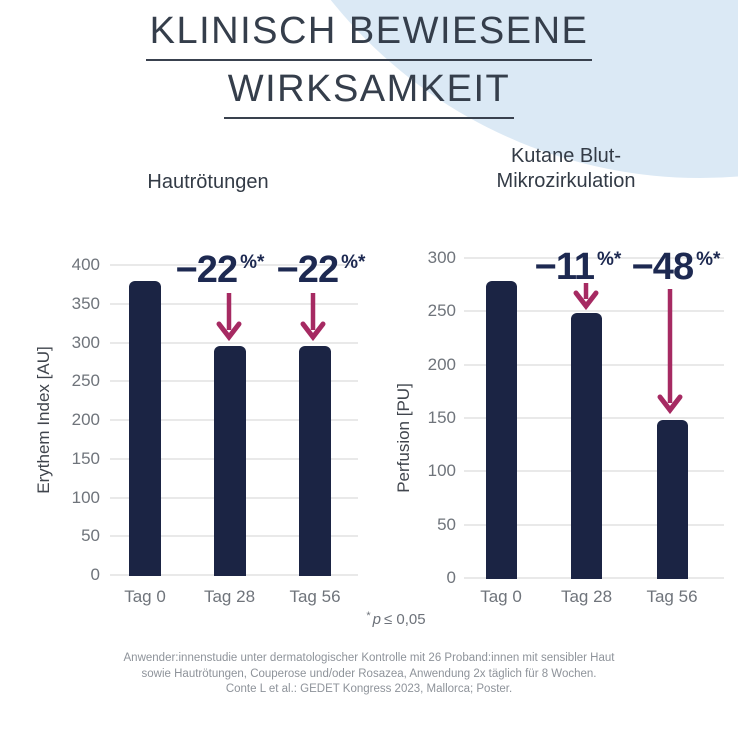 The width and height of the screenshot is (738, 738). I want to click on annotation-value: −48, so click(662, 267).